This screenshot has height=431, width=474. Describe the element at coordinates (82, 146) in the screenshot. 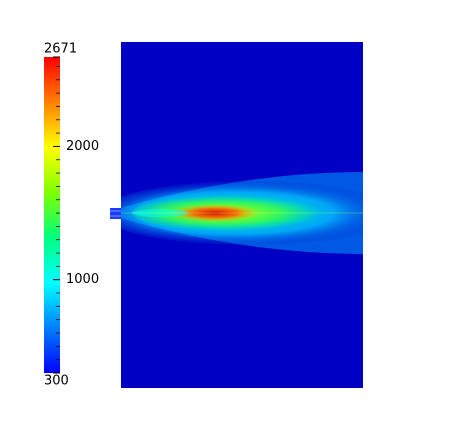

I see `tick-label: 2000` at that location.